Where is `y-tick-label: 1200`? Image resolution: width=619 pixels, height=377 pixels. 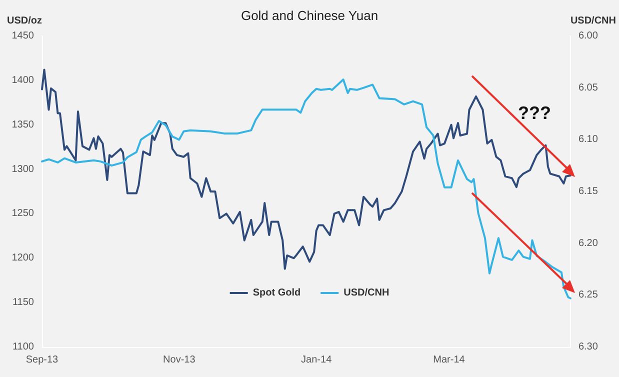
y-tick-label: 1200 is located at coordinates (23, 258).